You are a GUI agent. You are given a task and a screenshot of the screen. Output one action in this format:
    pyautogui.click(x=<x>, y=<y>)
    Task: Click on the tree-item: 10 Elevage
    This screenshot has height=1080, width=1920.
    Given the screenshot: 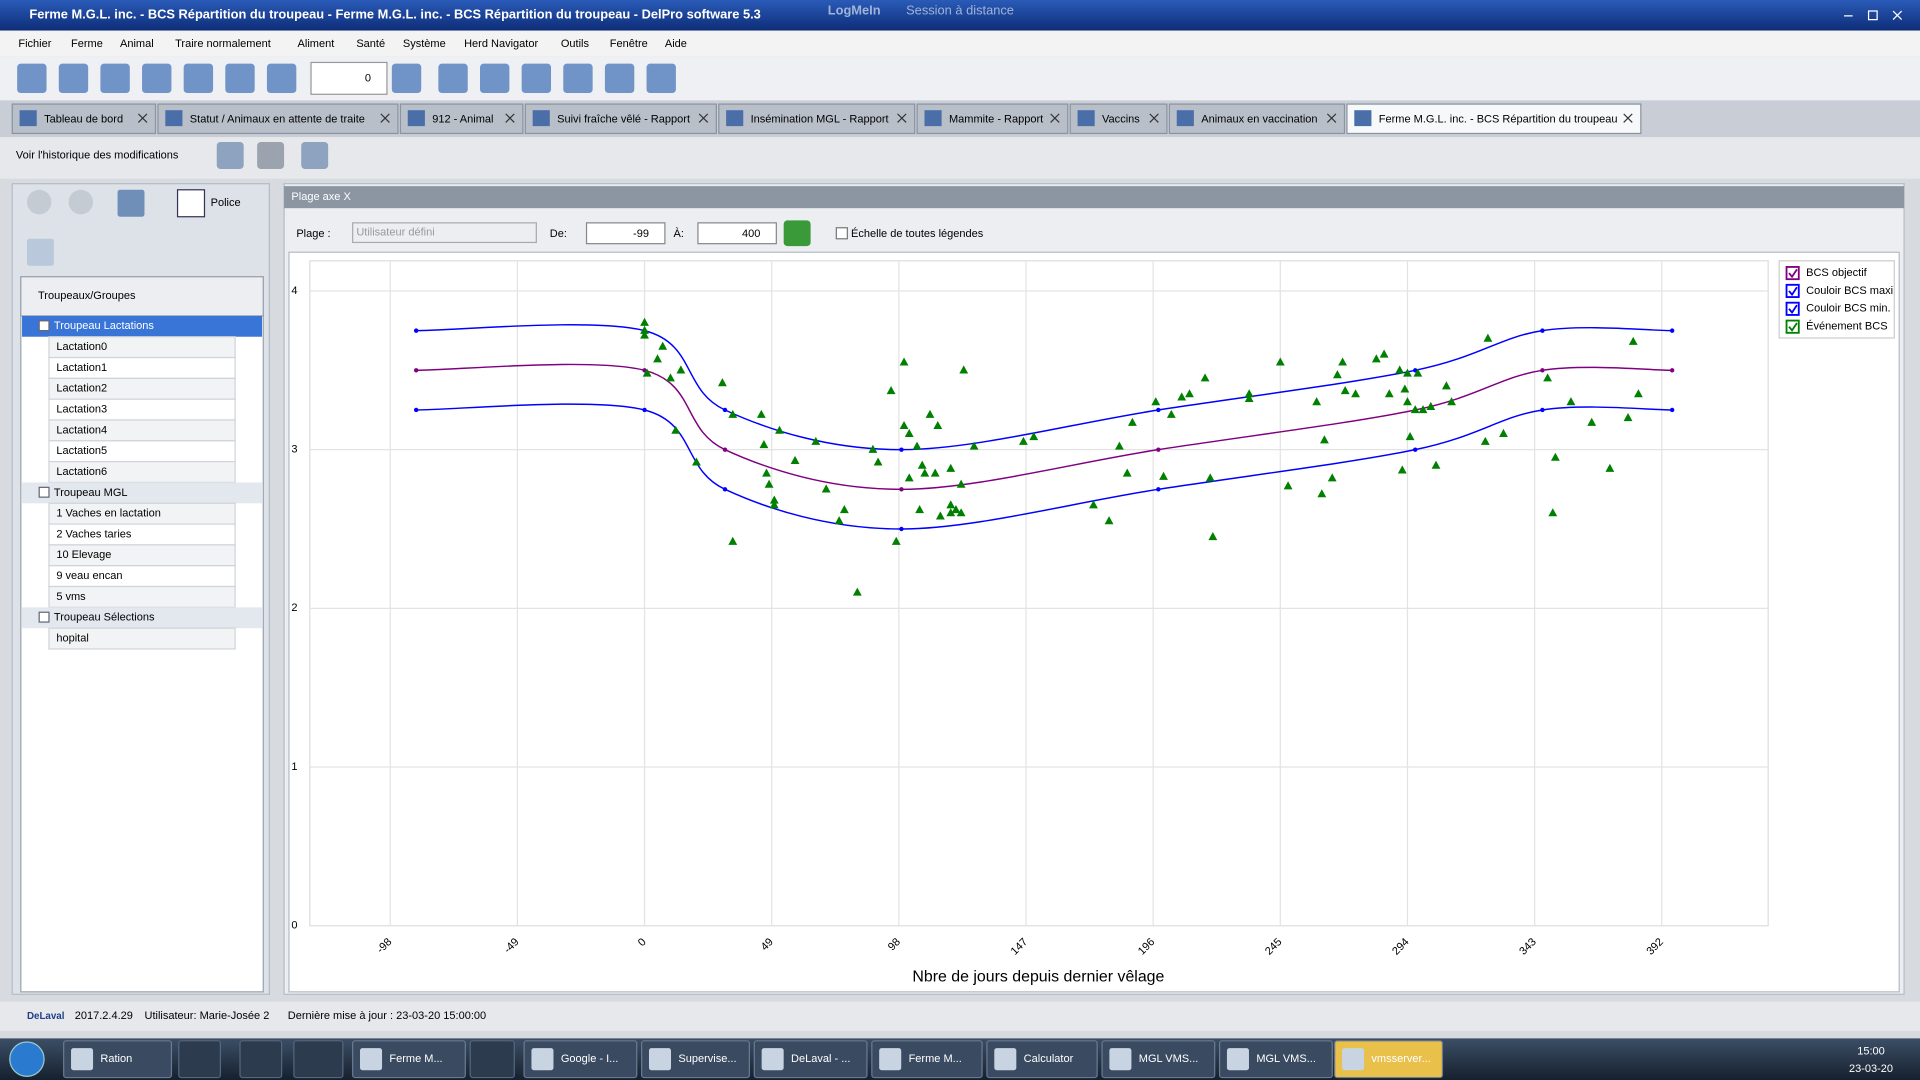 What is the action you would take?
    pyautogui.click(x=83, y=555)
    